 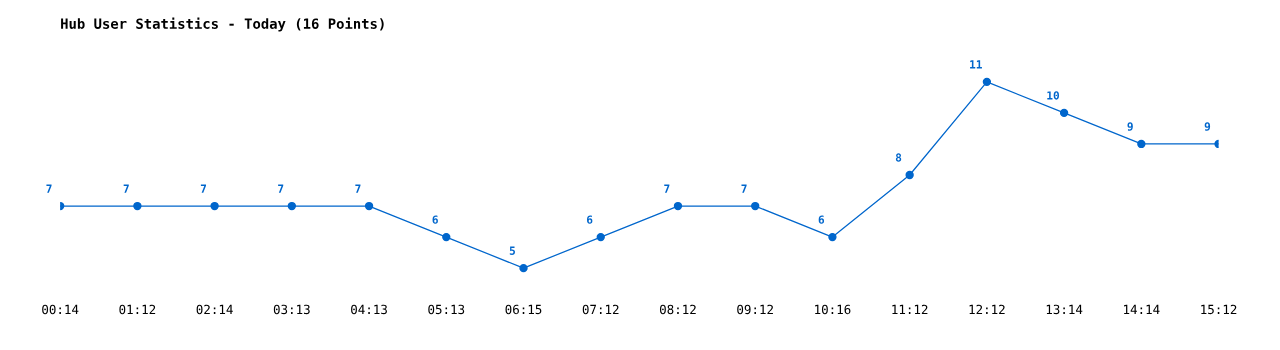 What do you see at coordinates (291, 309) in the screenshot?
I see `x-tick-label: 03:13` at bounding box center [291, 309].